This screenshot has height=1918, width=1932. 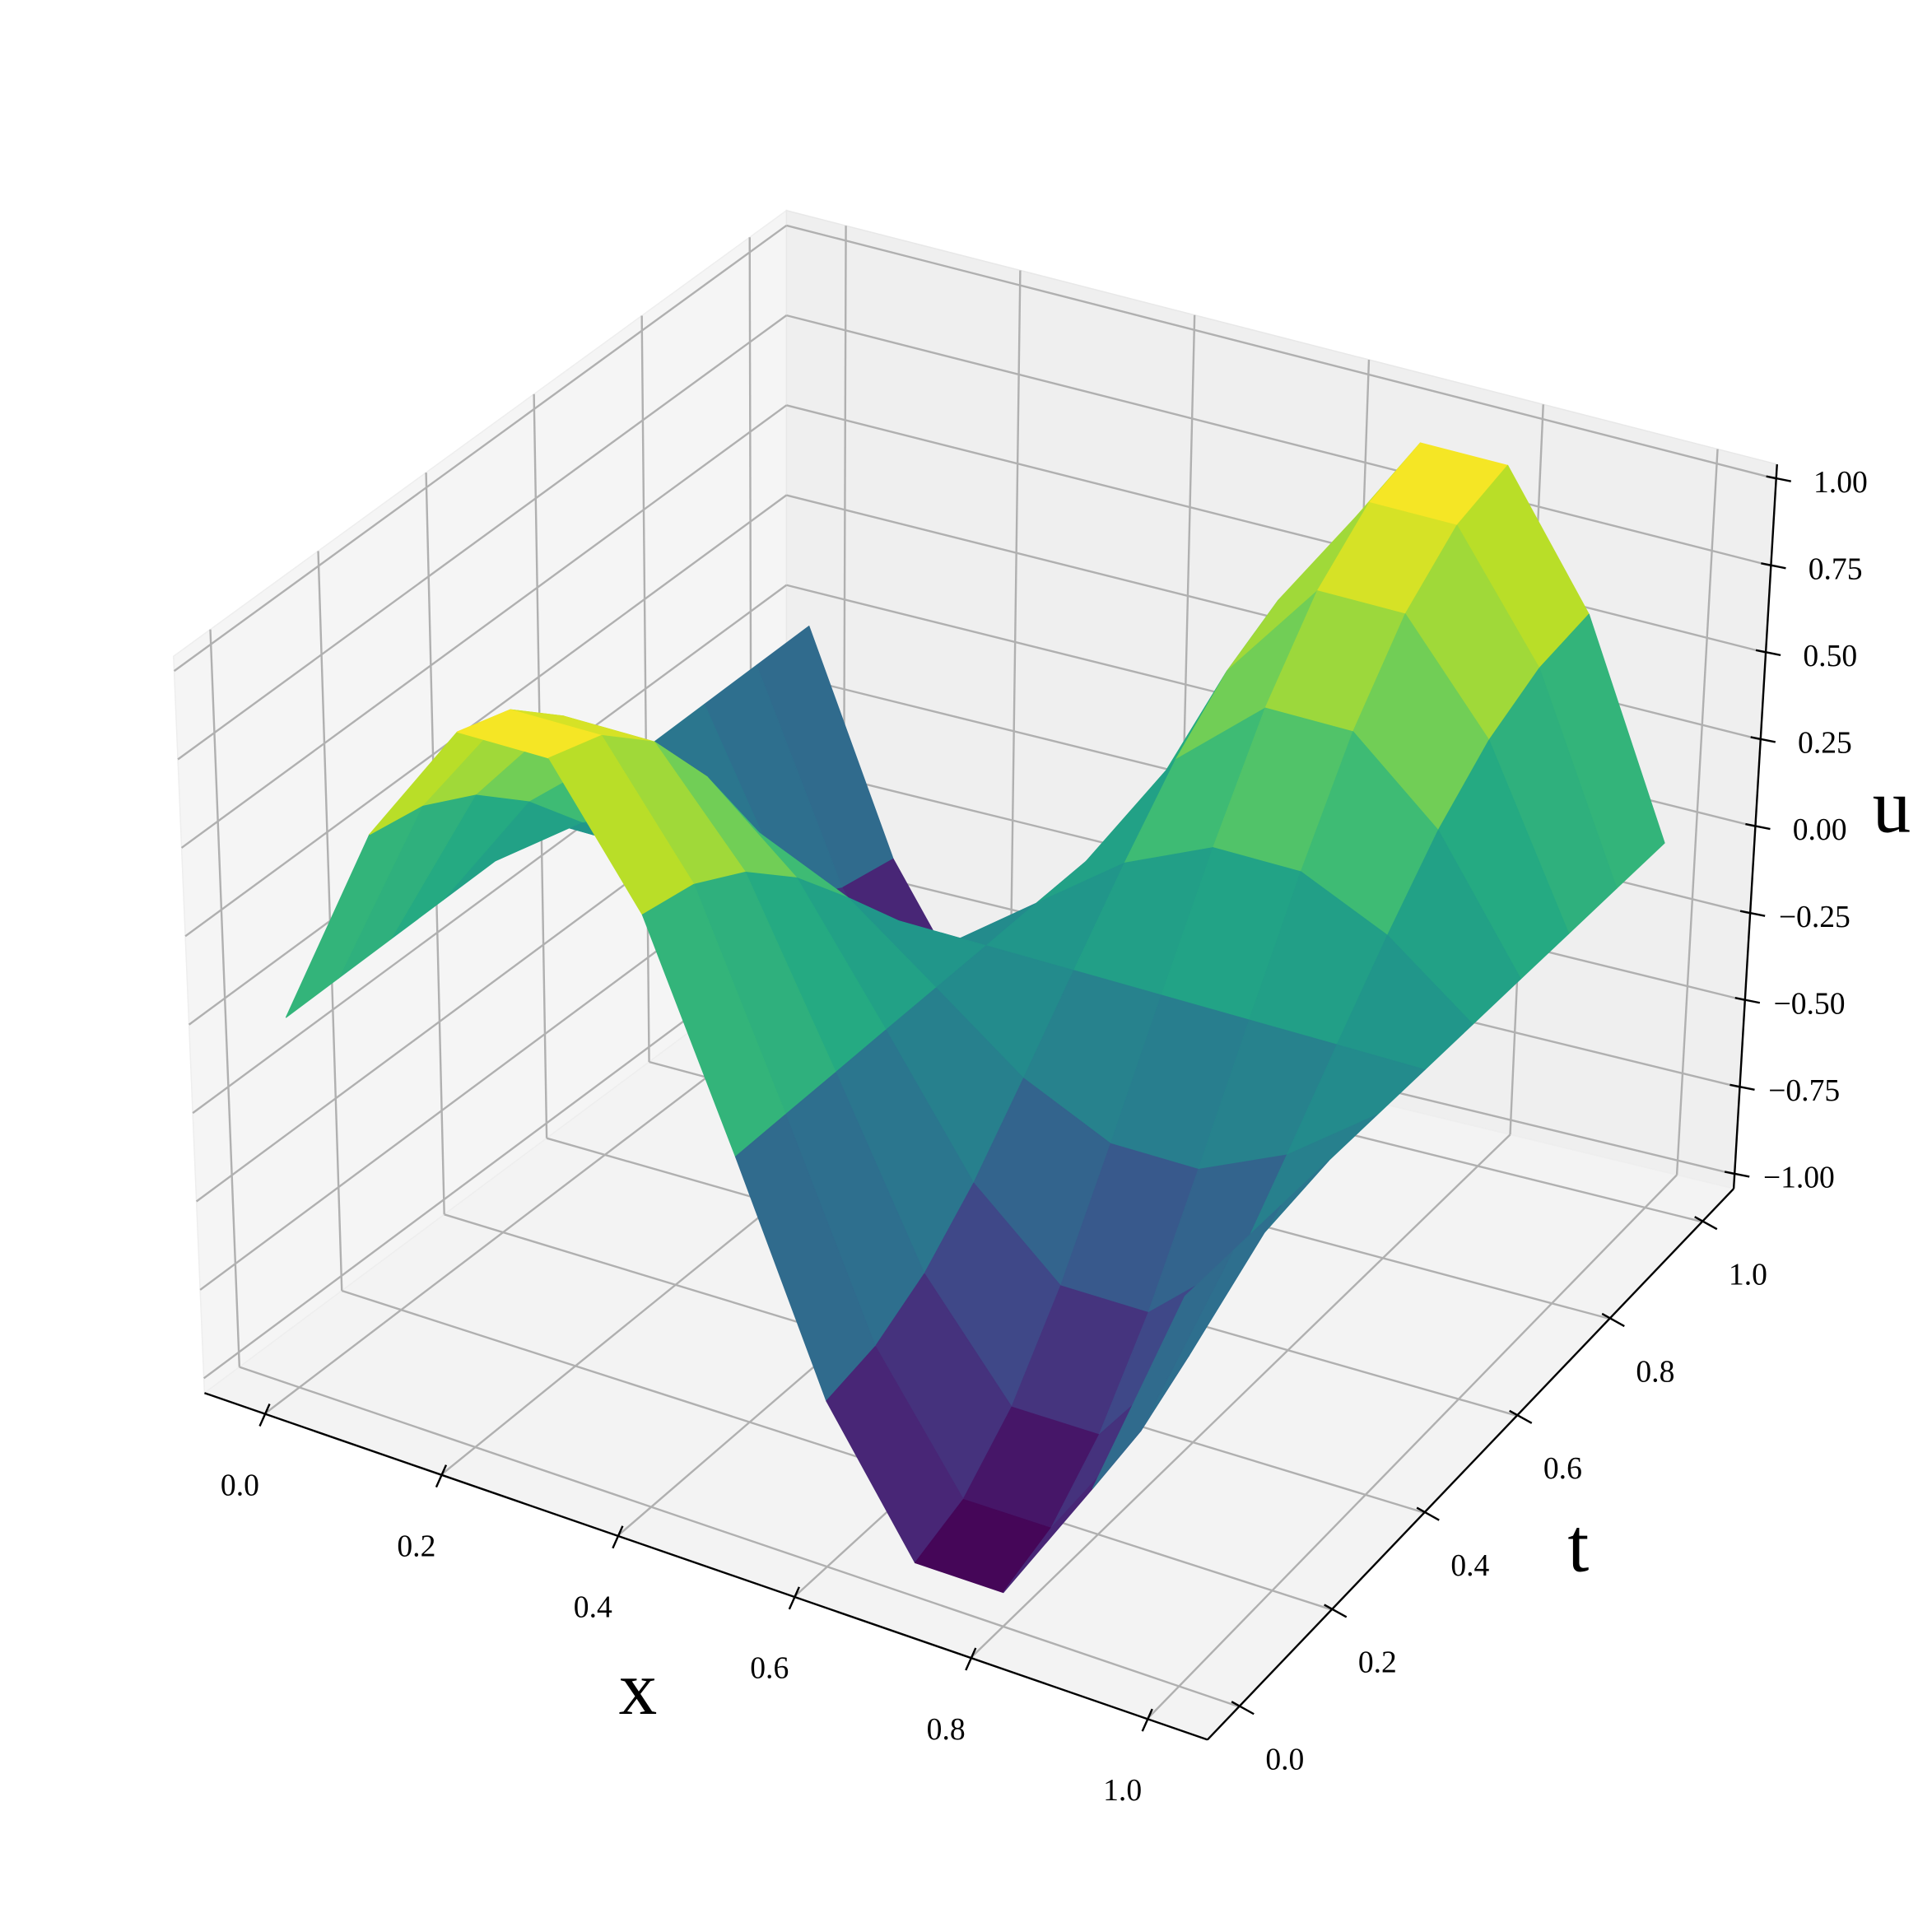 What do you see at coordinates (1562, 1468) in the screenshot?
I see `t-tick-label: 0.6` at bounding box center [1562, 1468].